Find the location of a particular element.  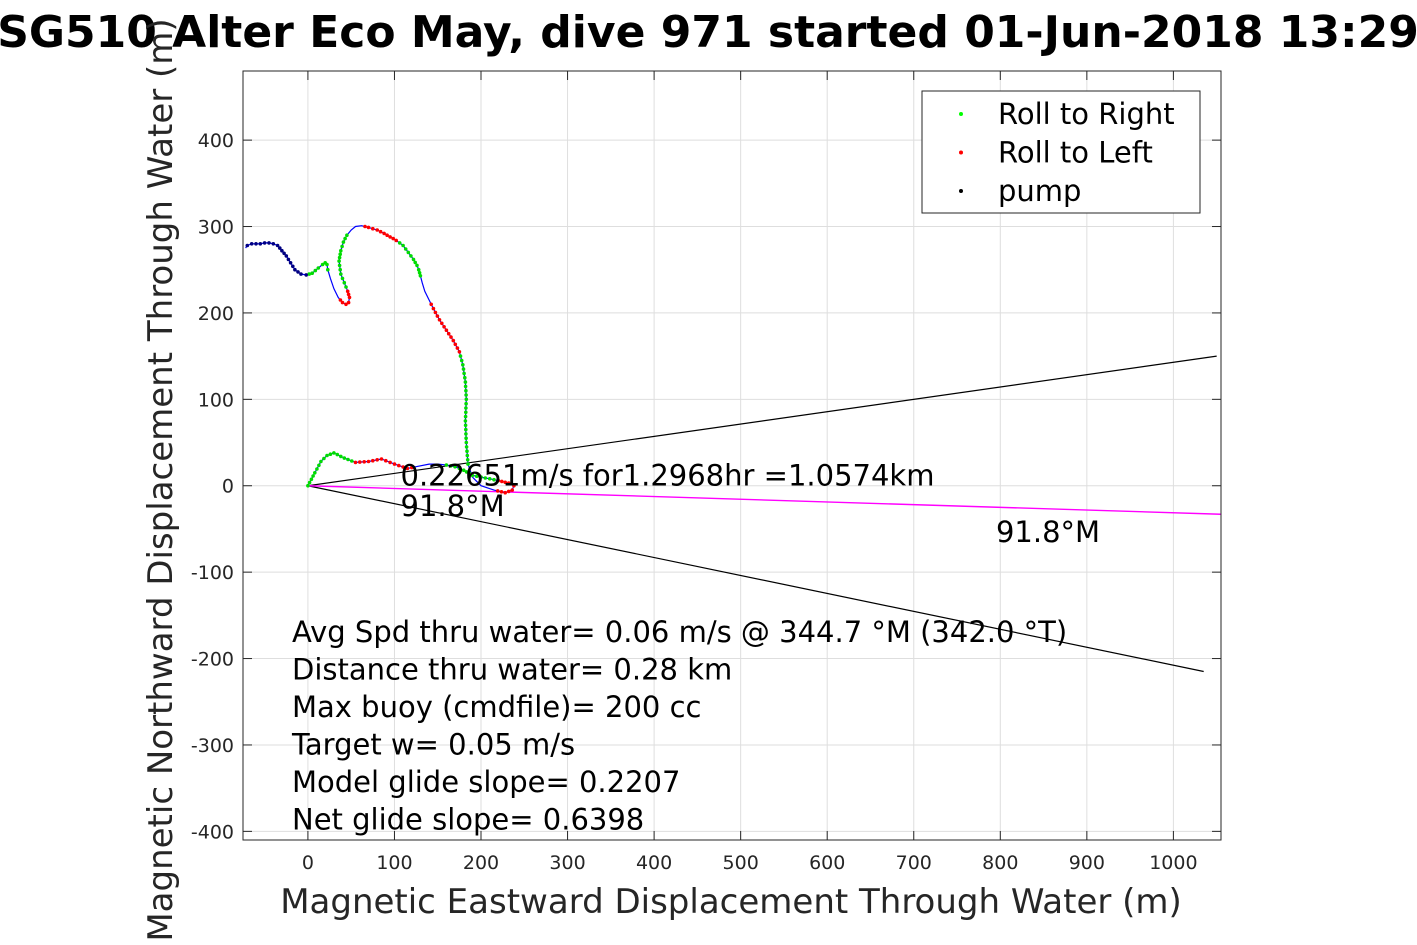

heading-line-upper is located at coordinates (762, 421).